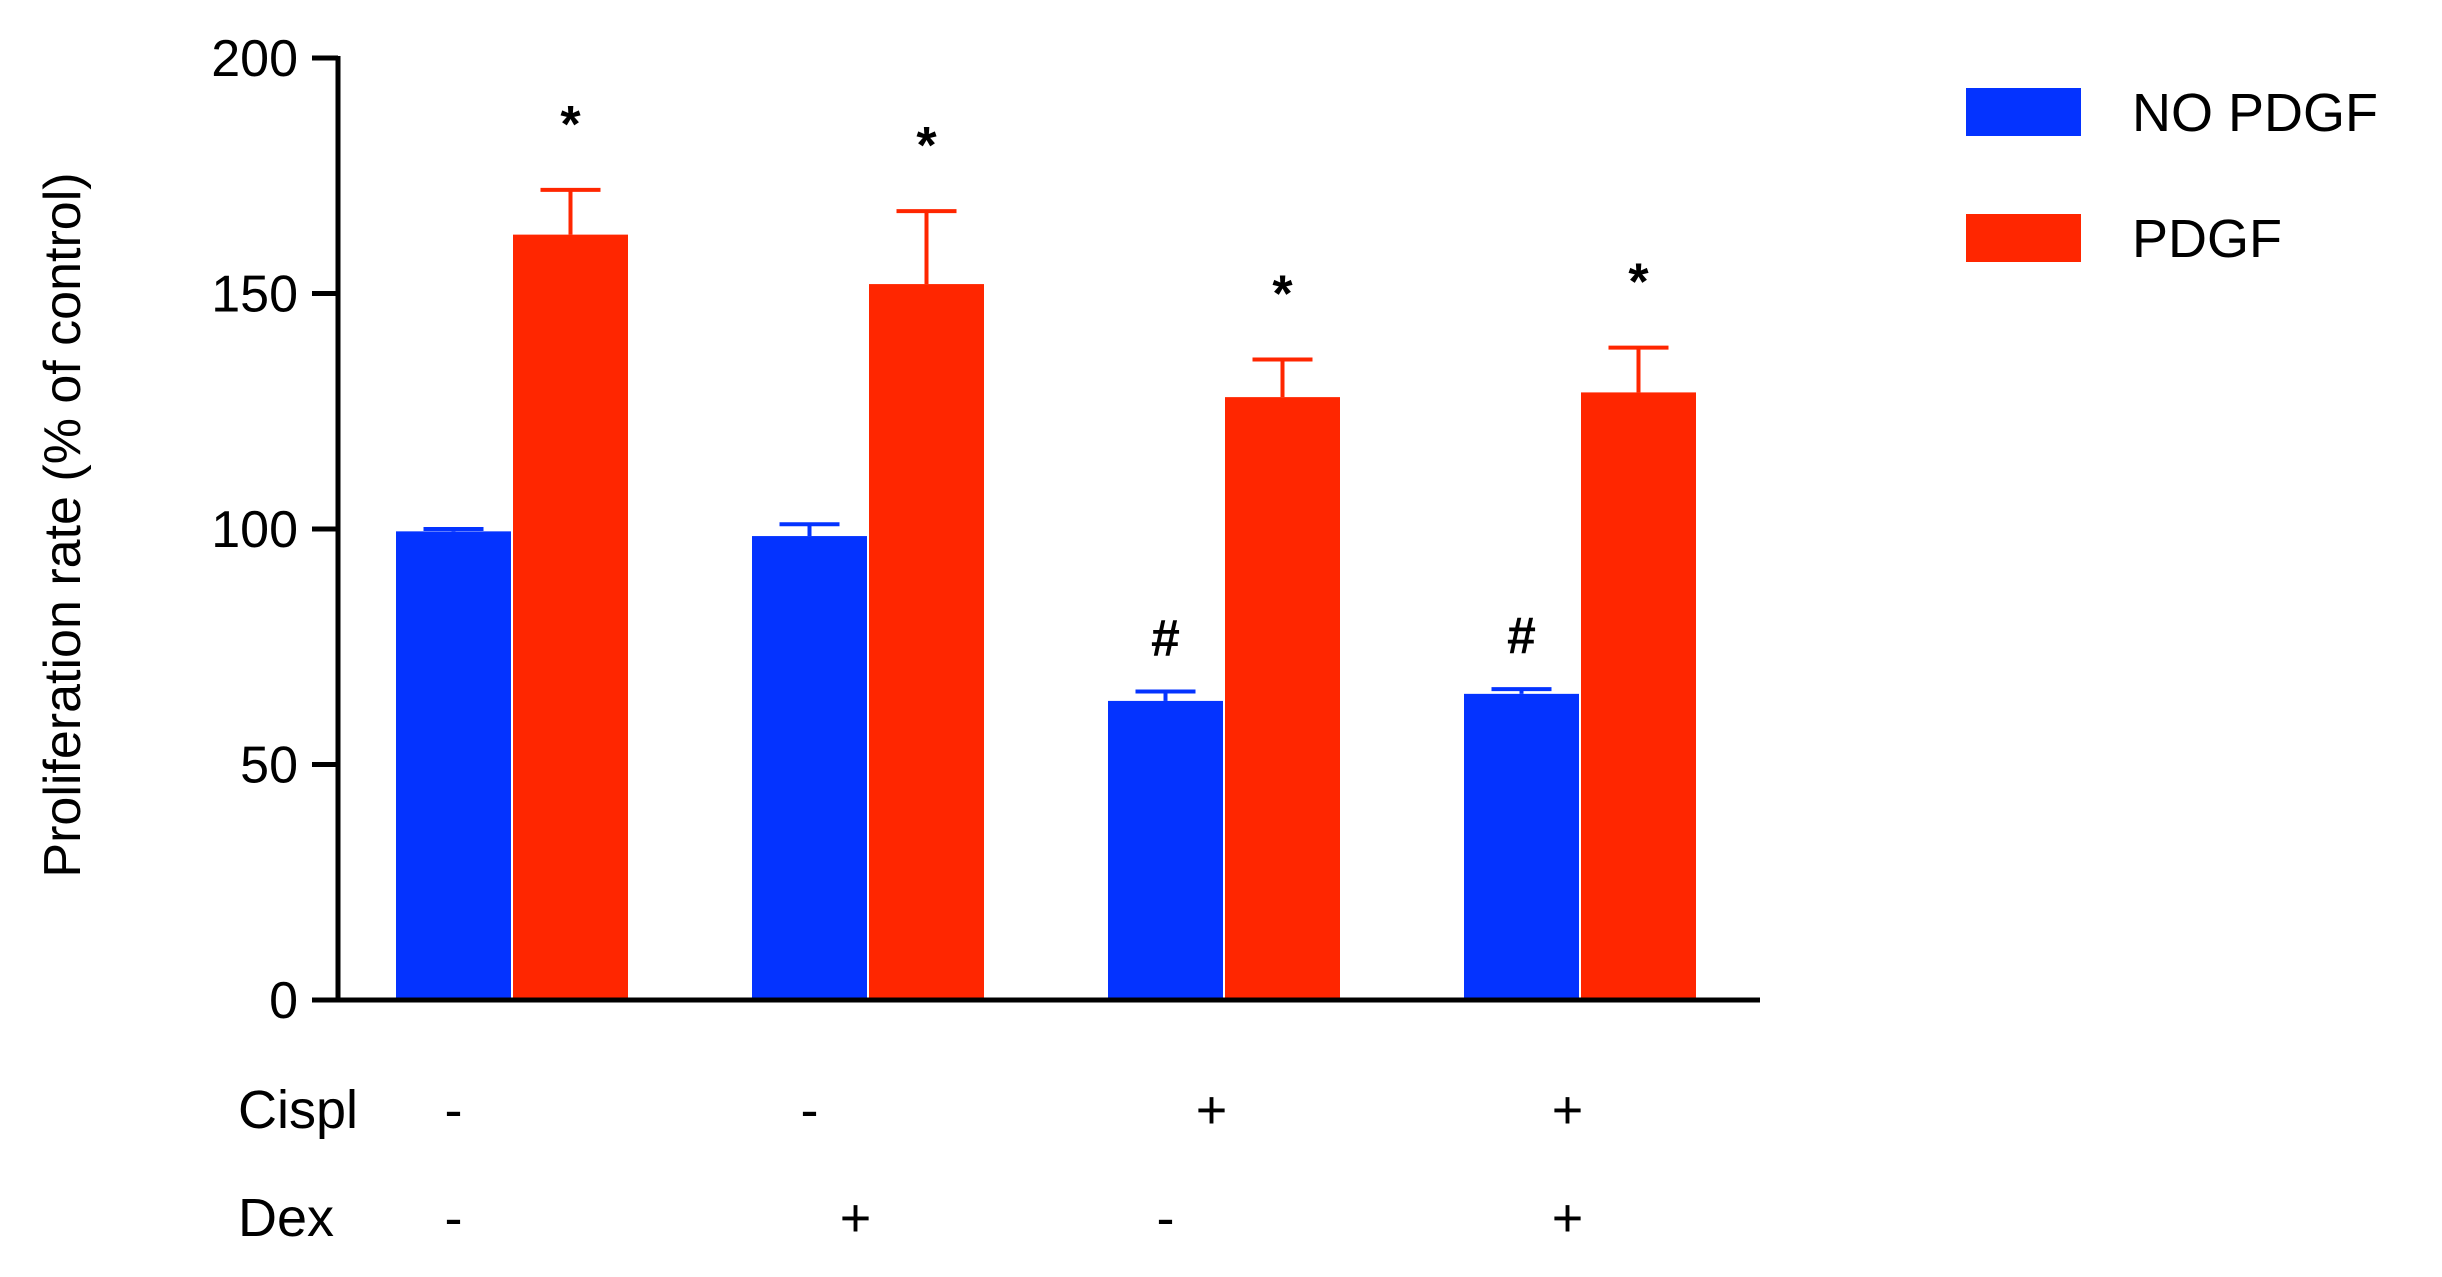  I want to click on legend-label: PDGF, so click(2207, 239).